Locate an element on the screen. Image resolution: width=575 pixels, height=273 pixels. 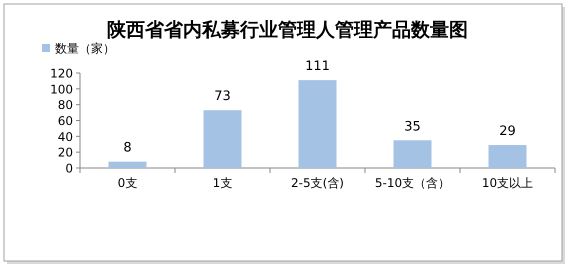
y-tick-label: 40 is located at coordinates (65, 137).